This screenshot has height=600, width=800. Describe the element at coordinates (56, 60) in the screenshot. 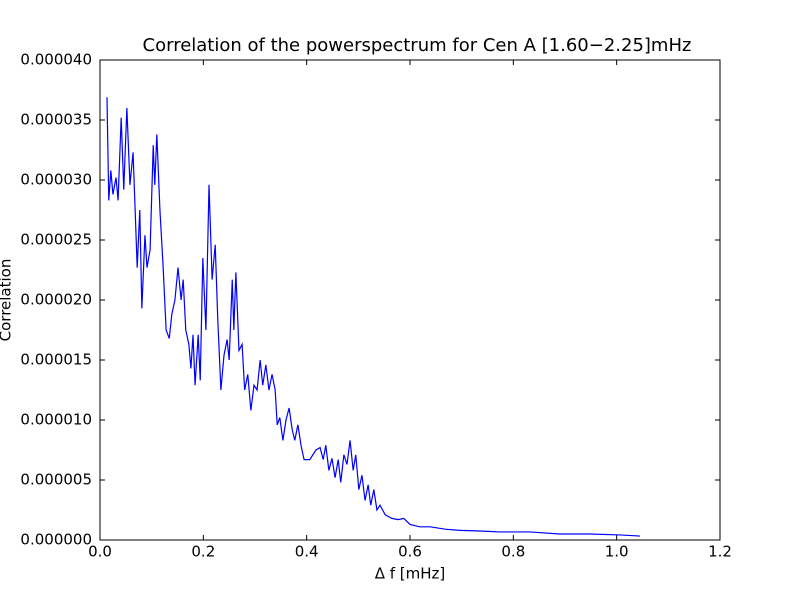

I see `y-tick-label: 0.000040` at that location.